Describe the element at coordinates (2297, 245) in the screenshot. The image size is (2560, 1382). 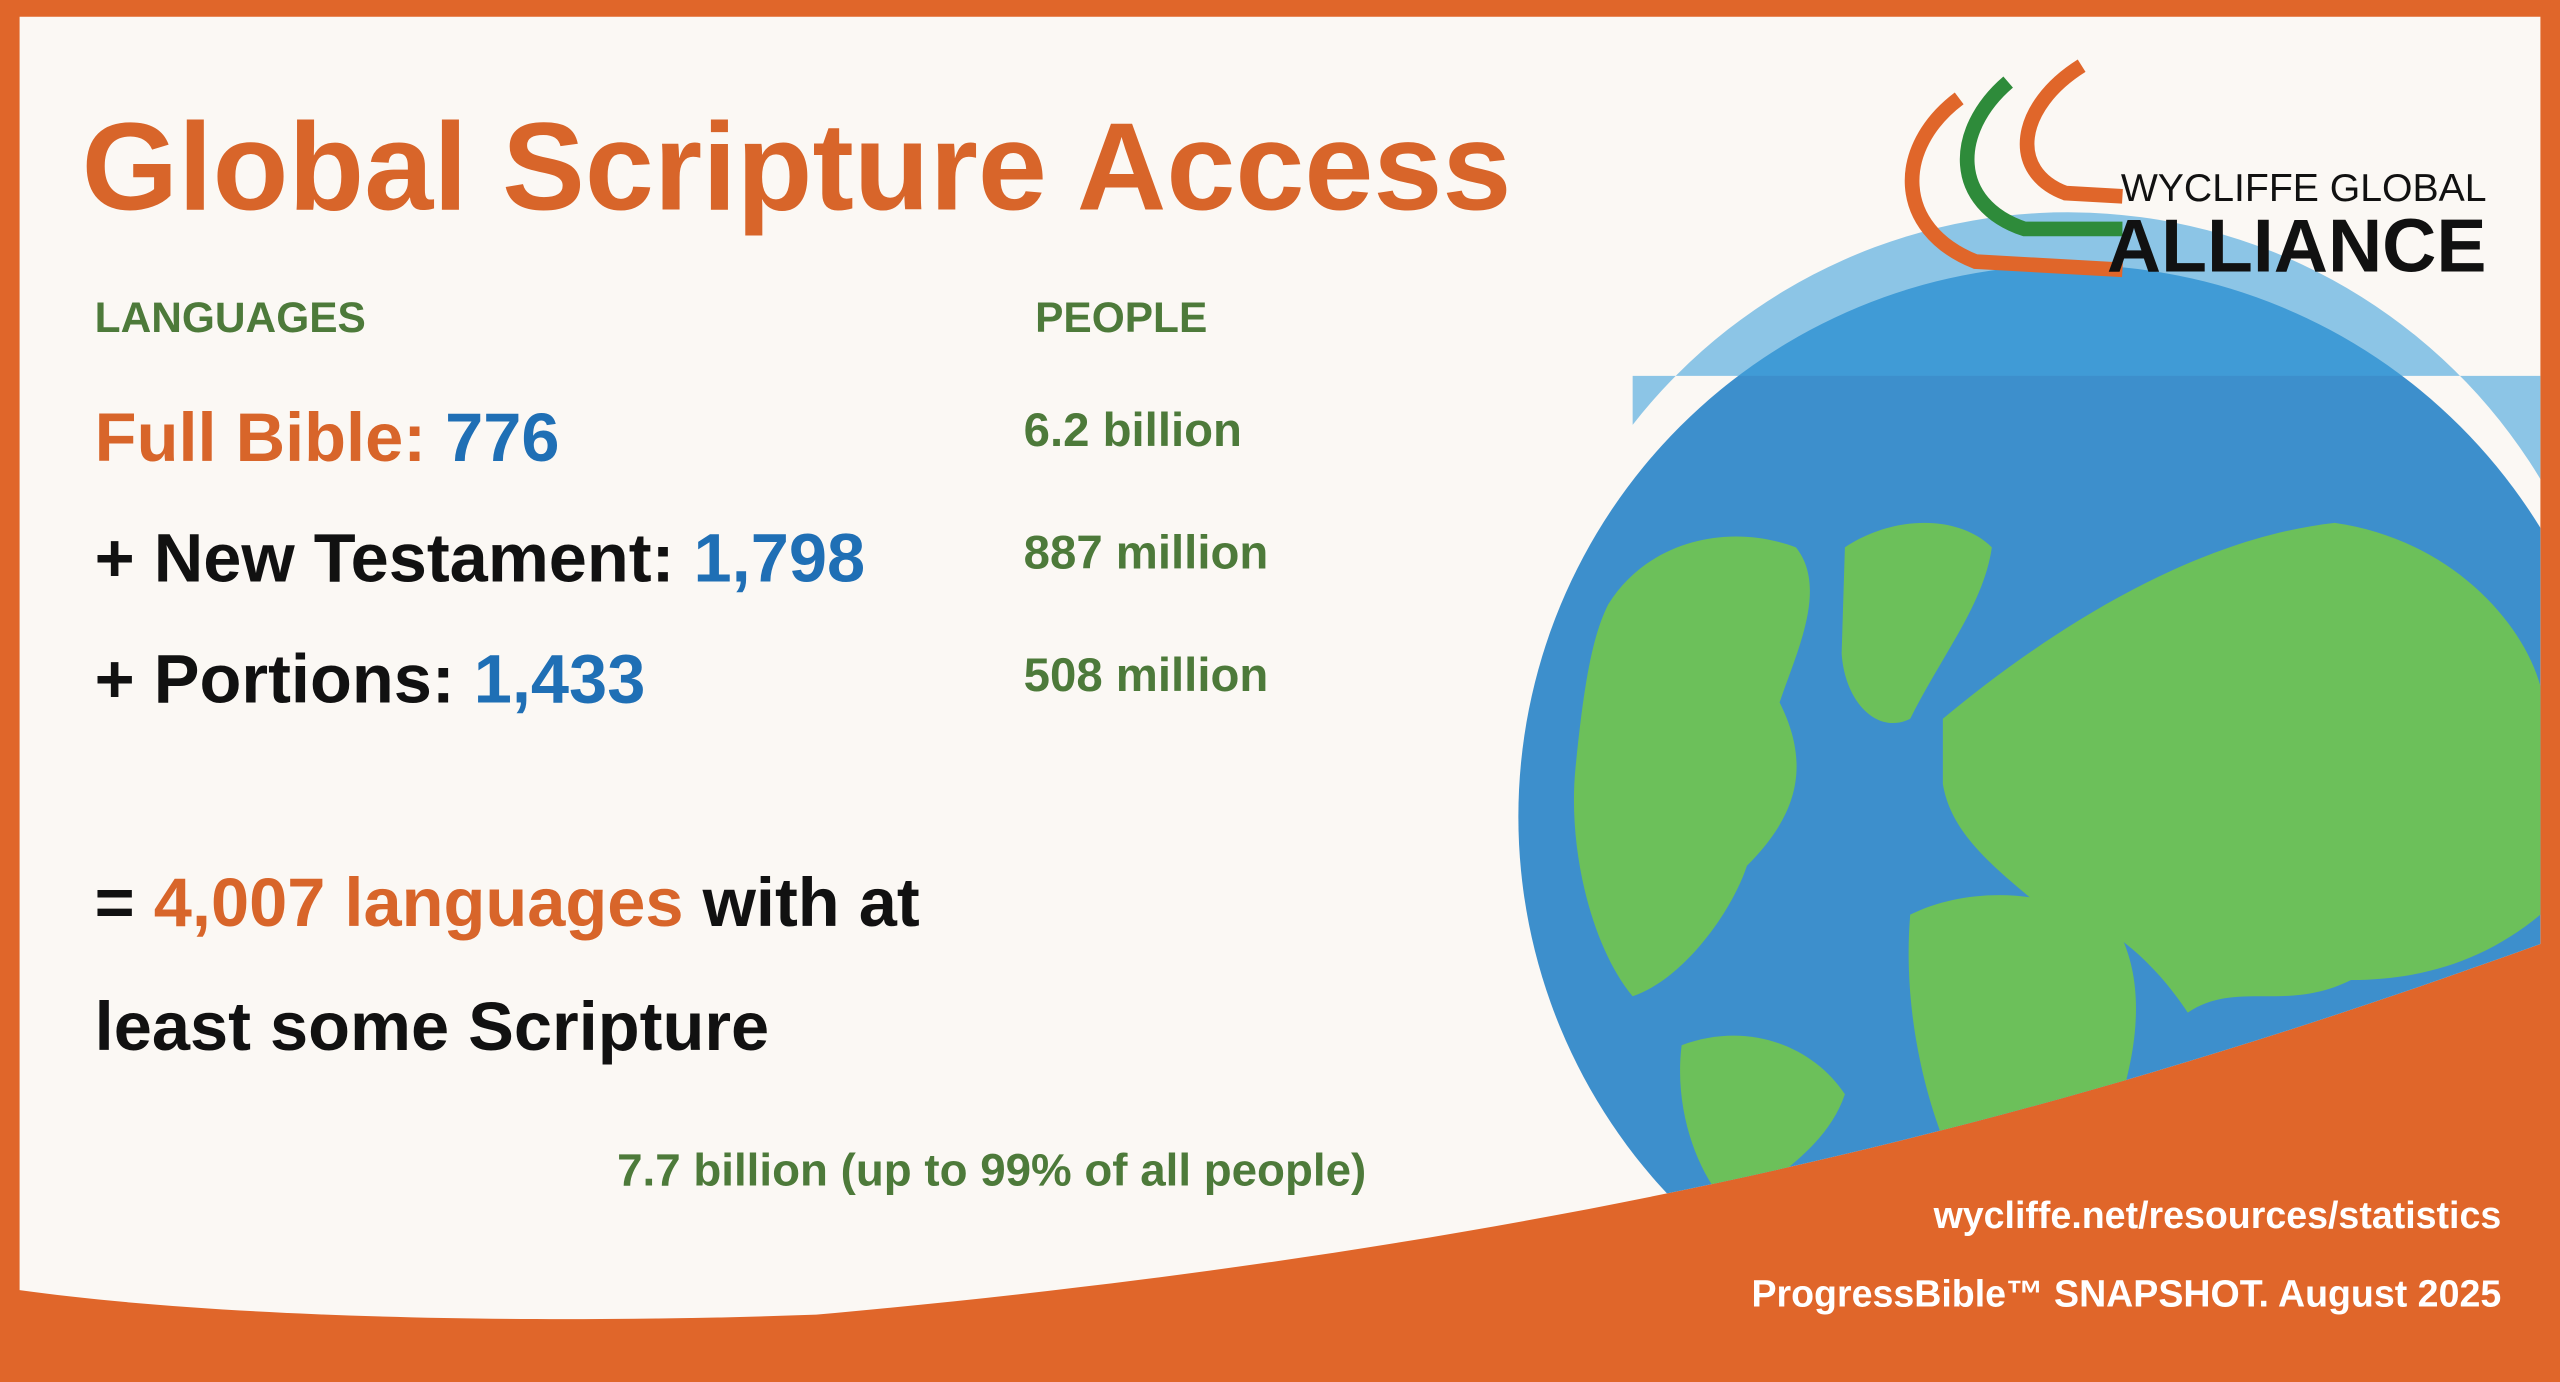
I see `logo-line2: ALLIANCE` at that location.